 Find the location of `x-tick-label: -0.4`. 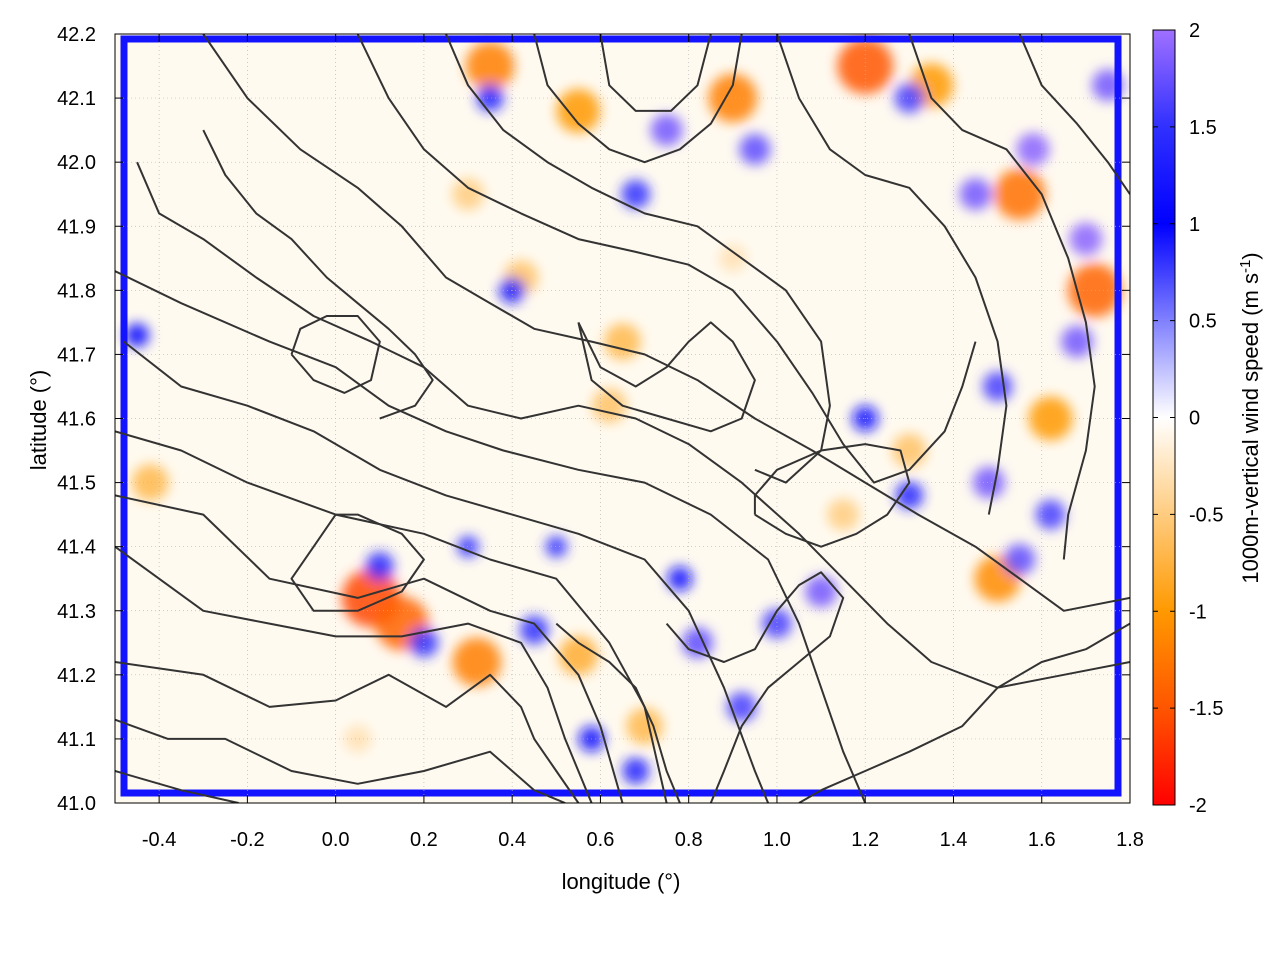

x-tick-label: -0.4 is located at coordinates (159, 840).